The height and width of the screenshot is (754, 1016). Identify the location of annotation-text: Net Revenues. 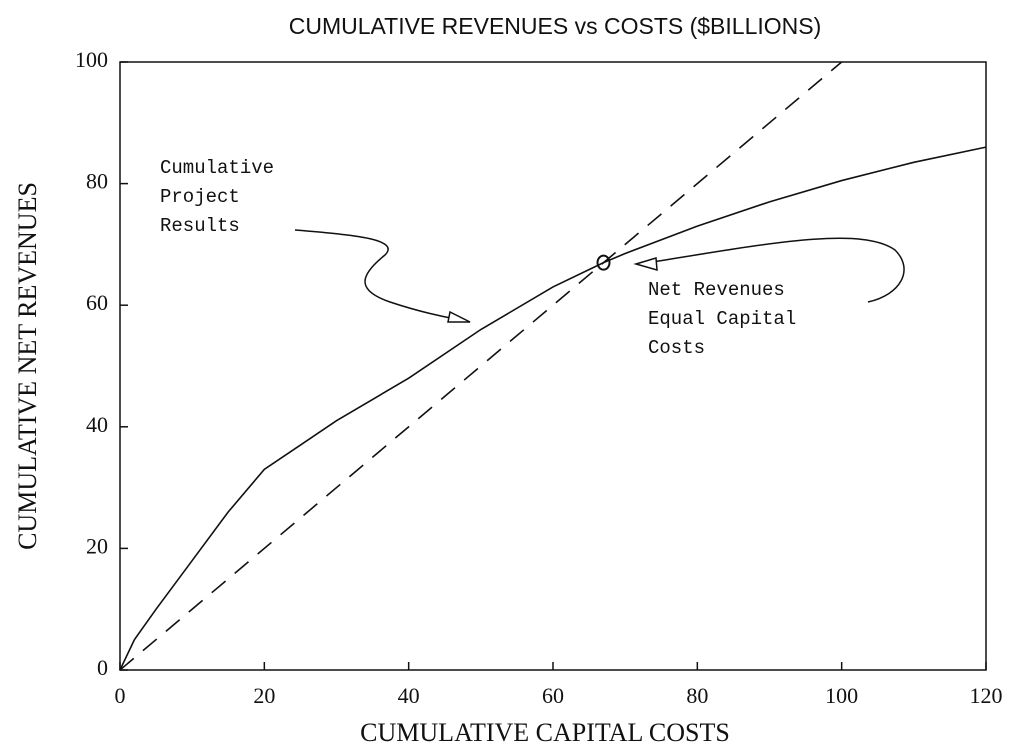
(716, 290).